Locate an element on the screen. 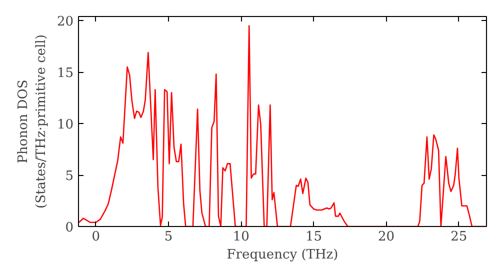 The width and height of the screenshot is (500, 280). x-axis-title: Frequency (THz) is located at coordinates (282, 255).